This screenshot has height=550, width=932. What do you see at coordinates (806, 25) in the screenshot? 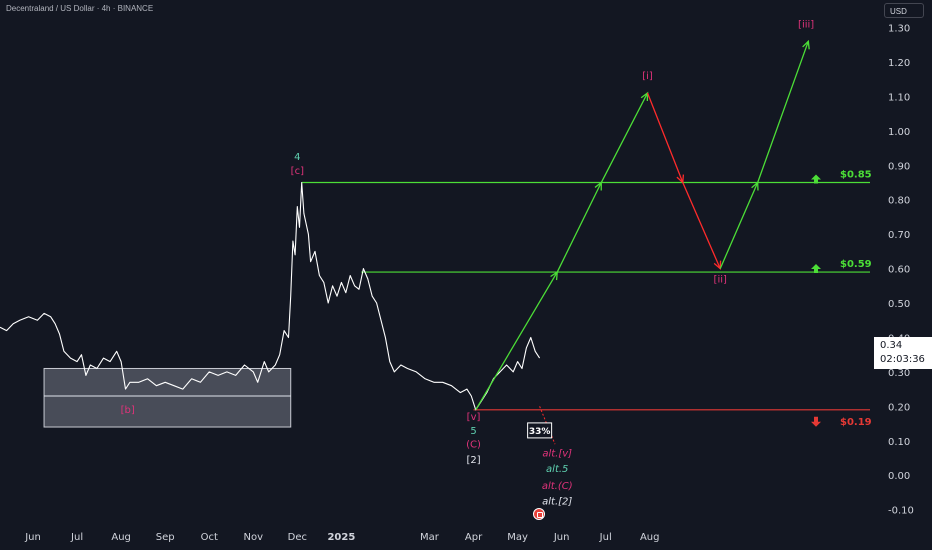
I see `wave-label-9: [iii]` at bounding box center [806, 25].